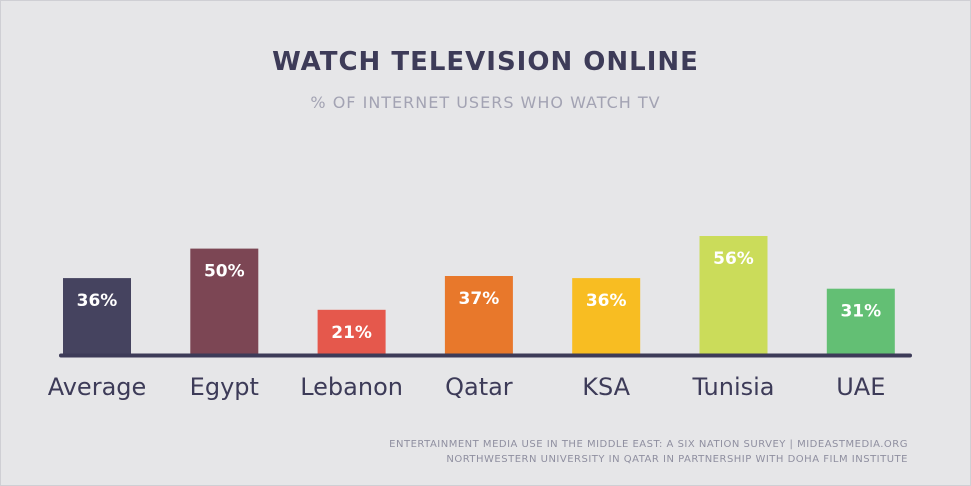  I want to click on bar-qatar, so click(478, 315).